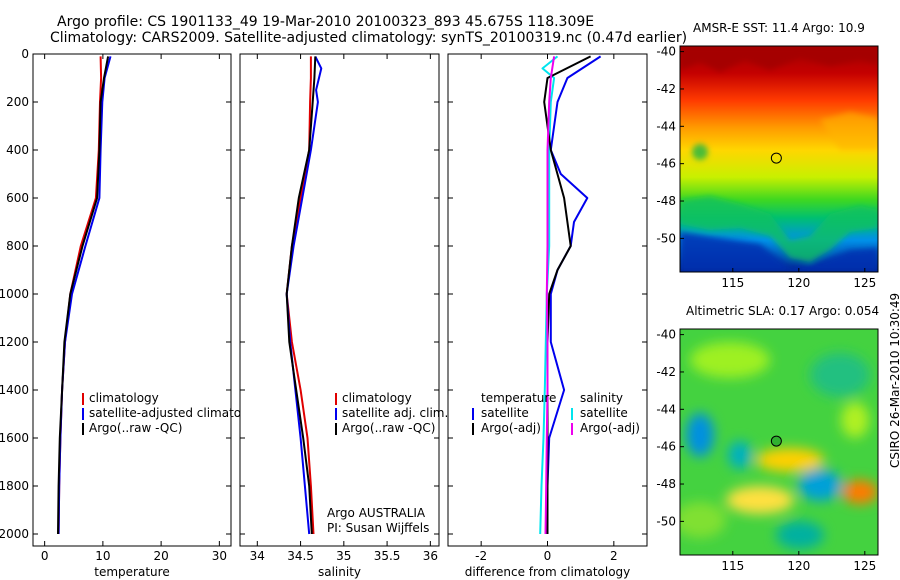 This screenshot has width=900, height=580. What do you see at coordinates (666, 201) in the screenshot?
I see `sst-map-ytick-label: -48` at bounding box center [666, 201].